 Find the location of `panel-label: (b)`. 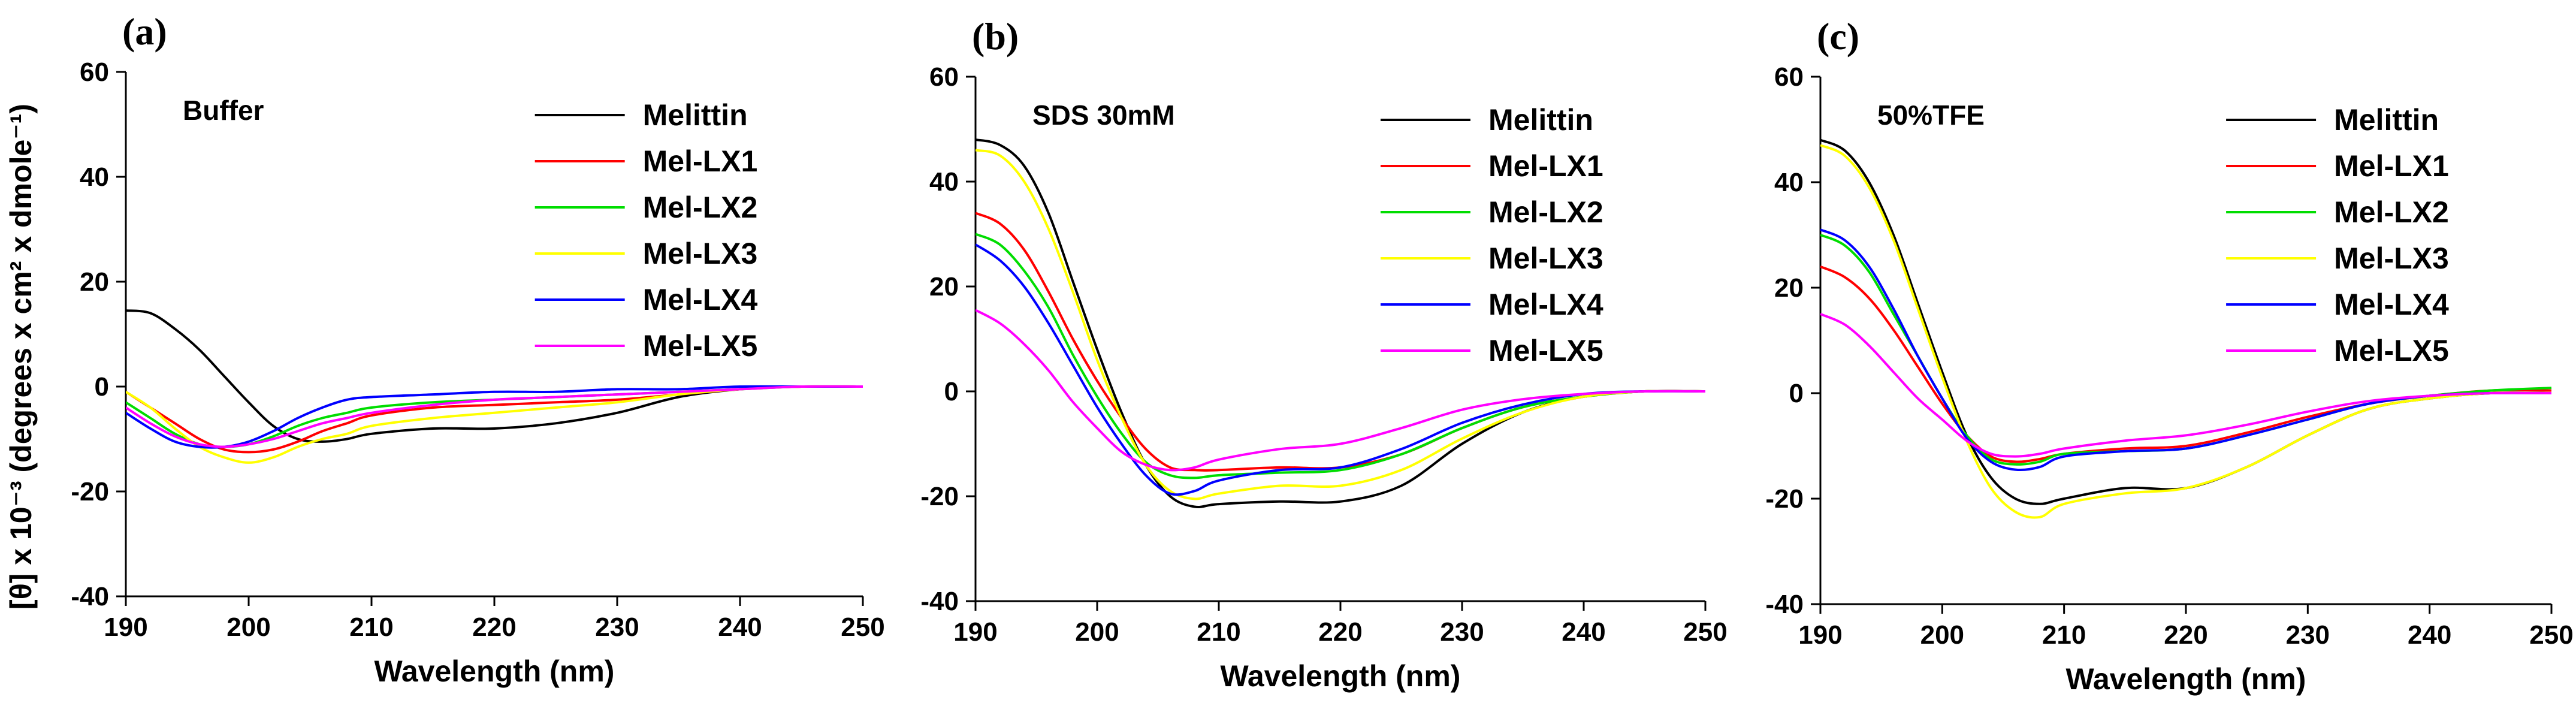

panel-label: (b) is located at coordinates (996, 36).